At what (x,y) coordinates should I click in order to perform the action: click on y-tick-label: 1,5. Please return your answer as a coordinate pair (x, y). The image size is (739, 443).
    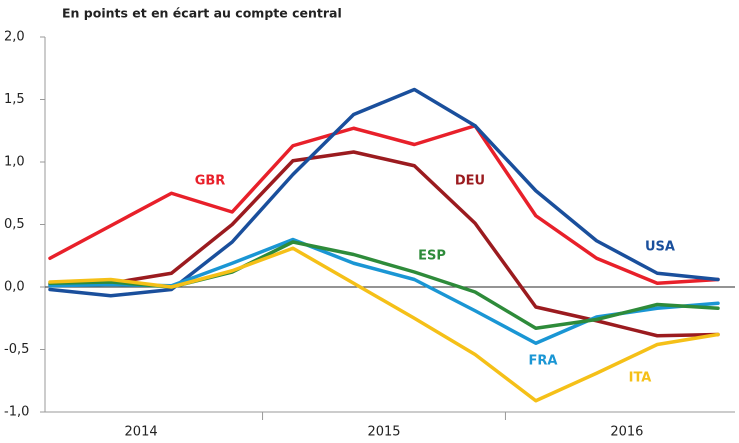
    Looking at the image, I should click on (14, 99).